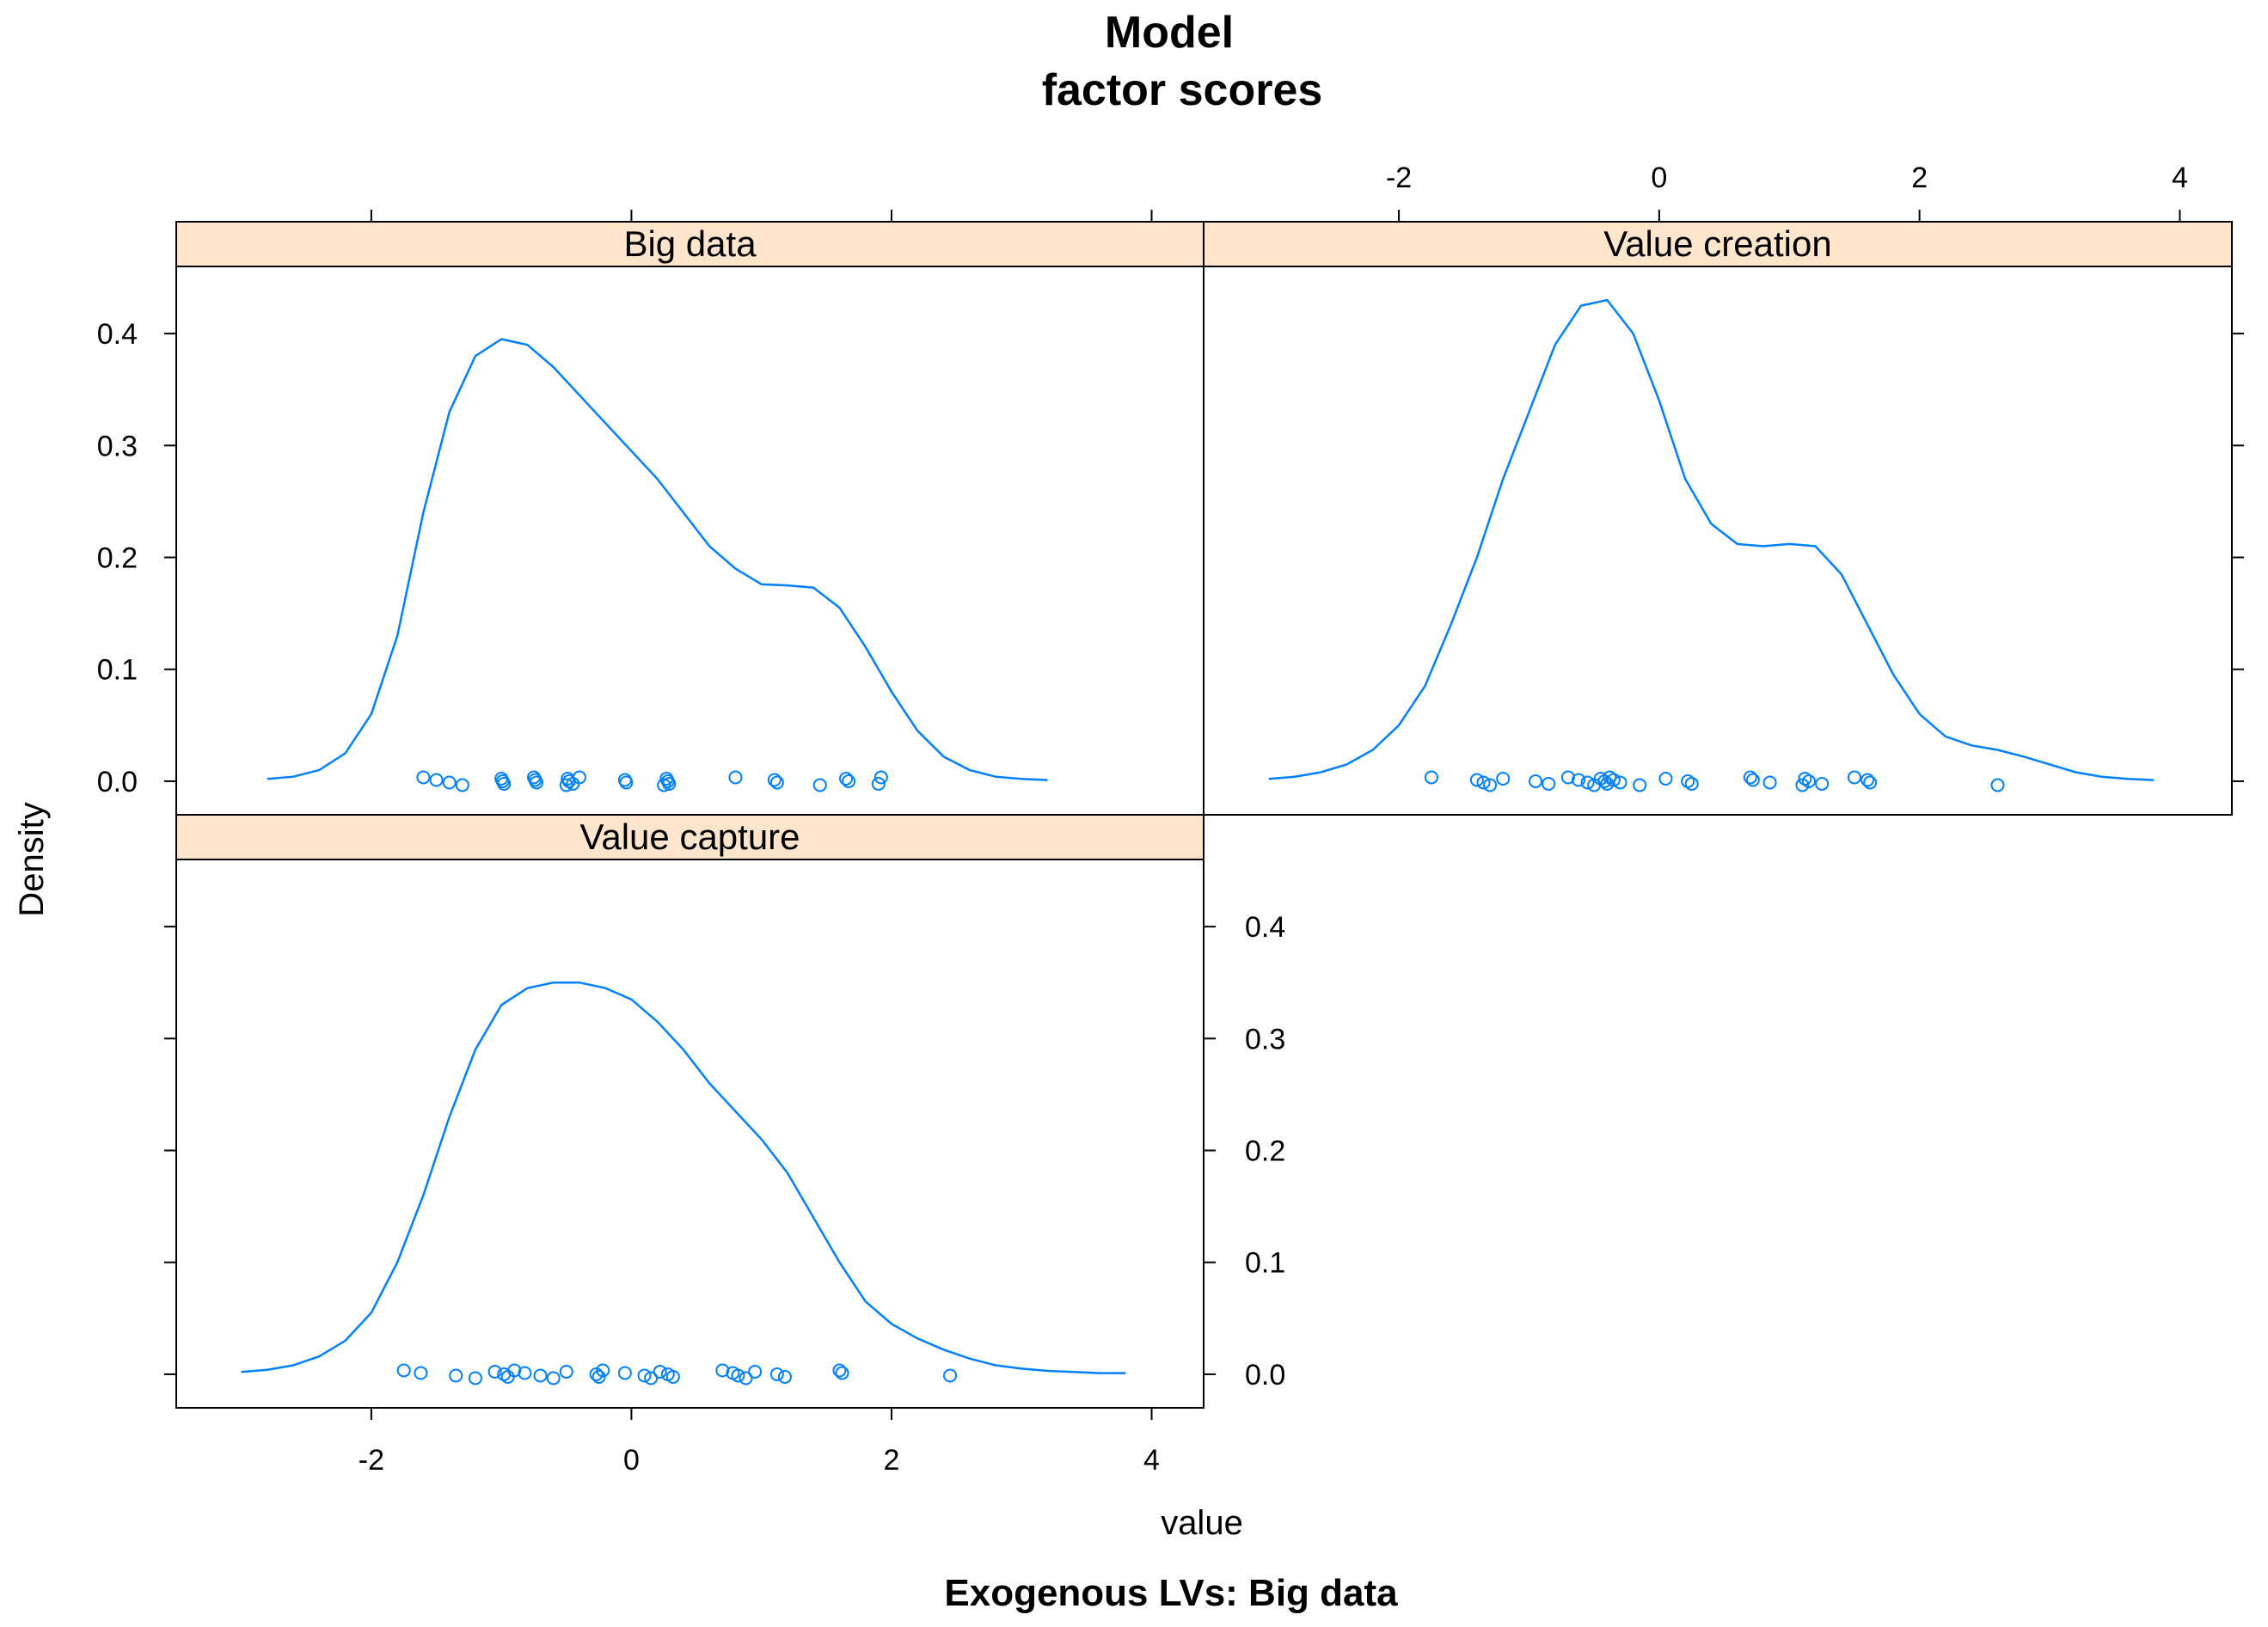 The height and width of the screenshot is (1627, 2268). What do you see at coordinates (1399, 178) in the screenshot?
I see `x-top-right-tick-label-0: -2` at bounding box center [1399, 178].